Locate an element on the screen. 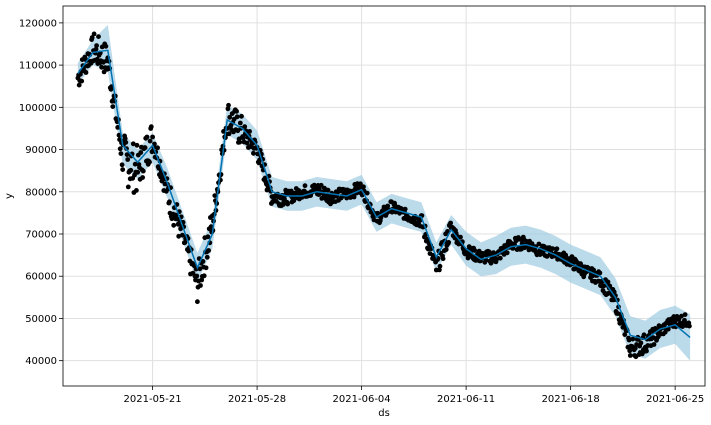 The image size is (711, 425). x-tick-label: 2021-06-25 is located at coordinates (675, 399).